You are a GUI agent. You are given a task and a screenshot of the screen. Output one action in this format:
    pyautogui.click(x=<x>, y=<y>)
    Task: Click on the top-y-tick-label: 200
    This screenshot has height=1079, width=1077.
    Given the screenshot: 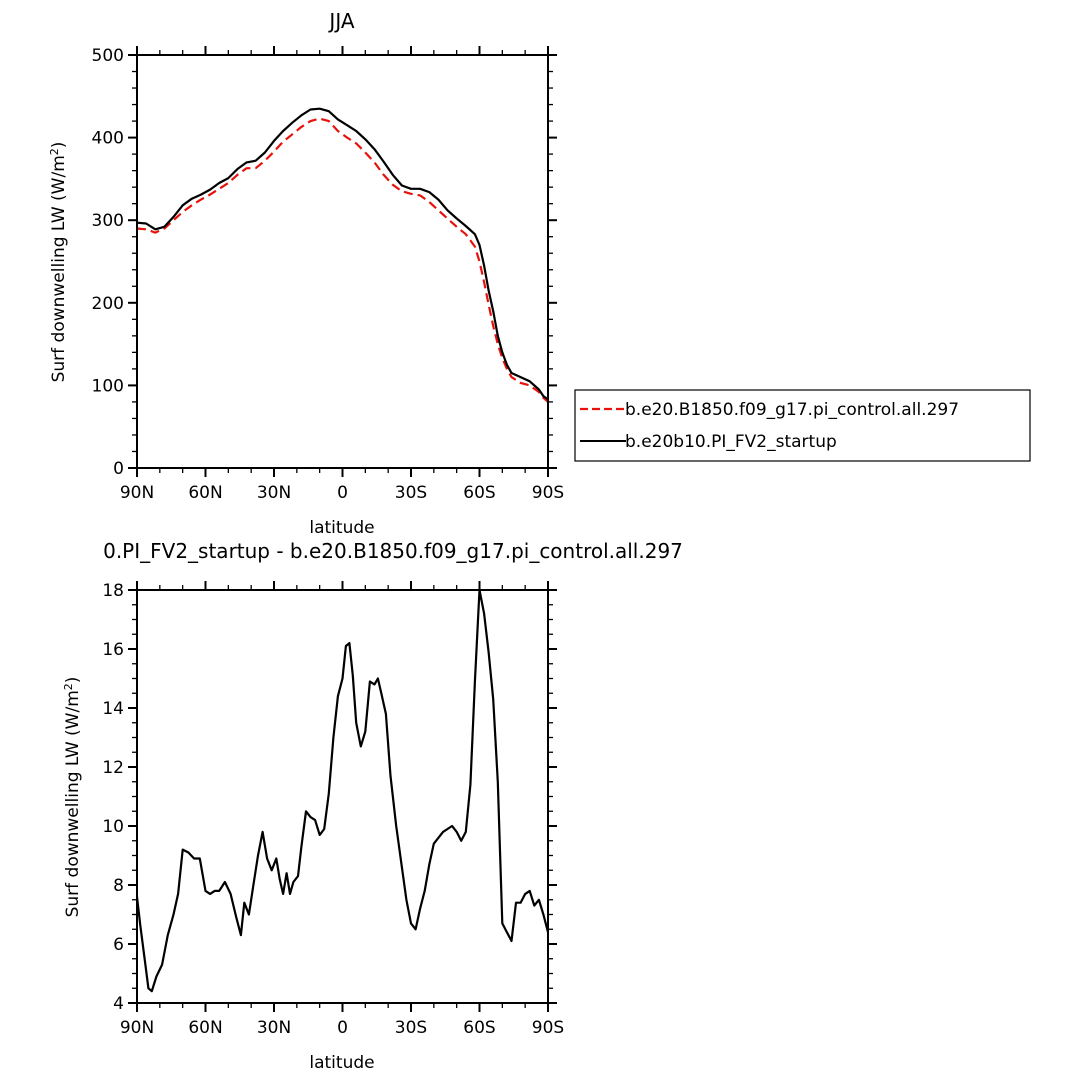 What is the action you would take?
    pyautogui.click(x=108, y=304)
    